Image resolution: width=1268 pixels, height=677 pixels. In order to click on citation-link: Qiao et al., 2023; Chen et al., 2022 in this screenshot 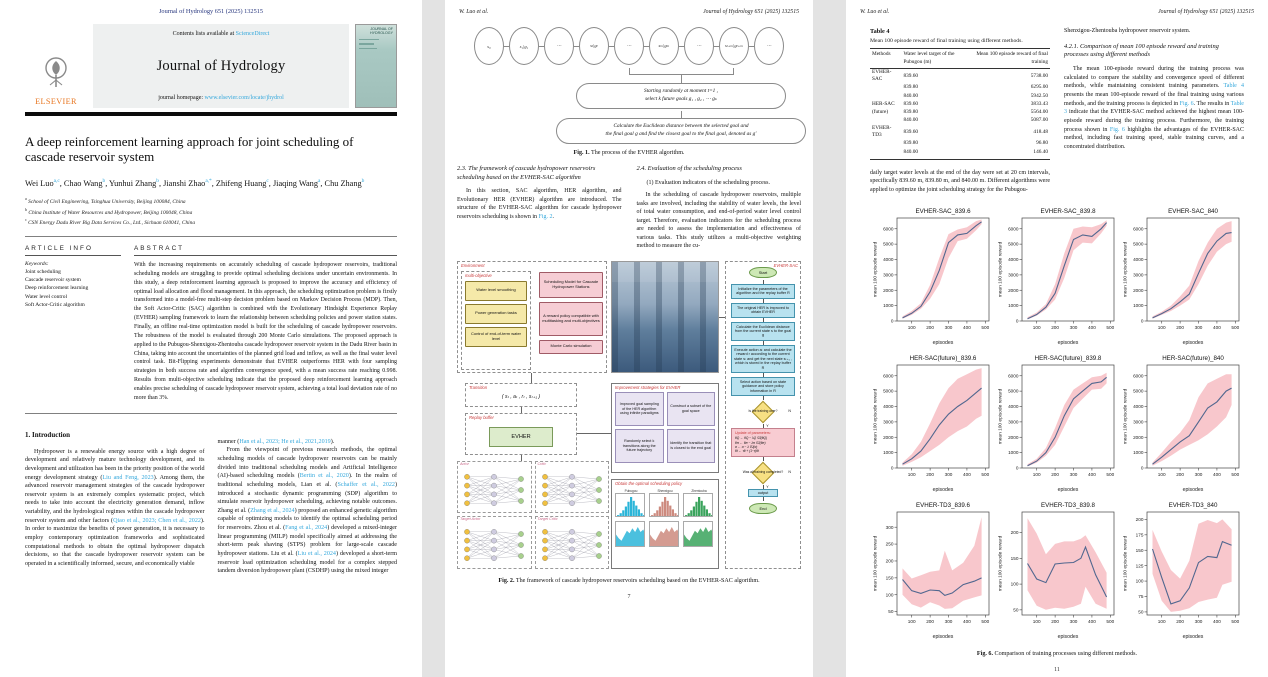, I will do `click(157, 520)`.